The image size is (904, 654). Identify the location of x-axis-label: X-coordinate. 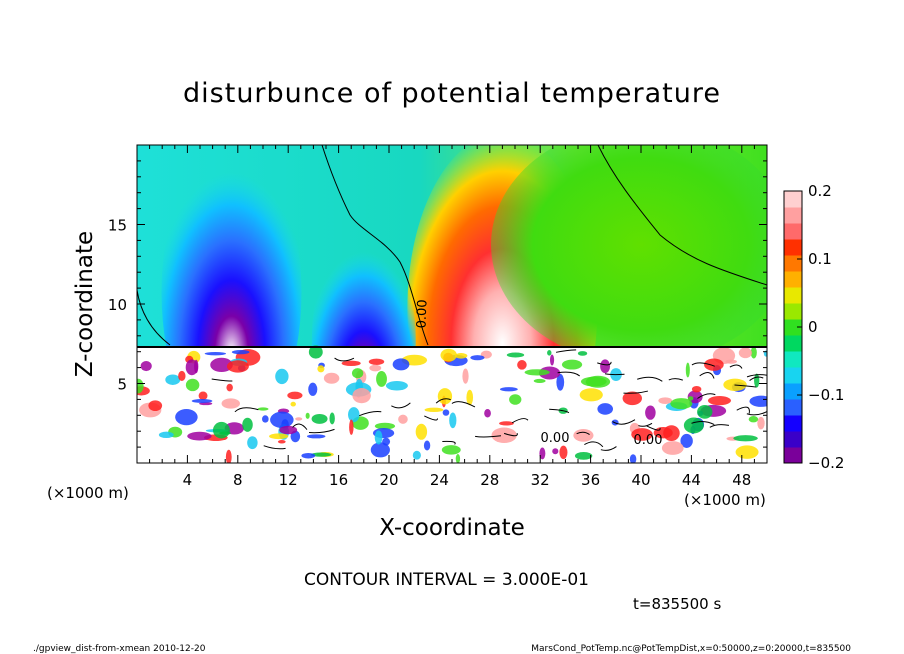
(452, 528).